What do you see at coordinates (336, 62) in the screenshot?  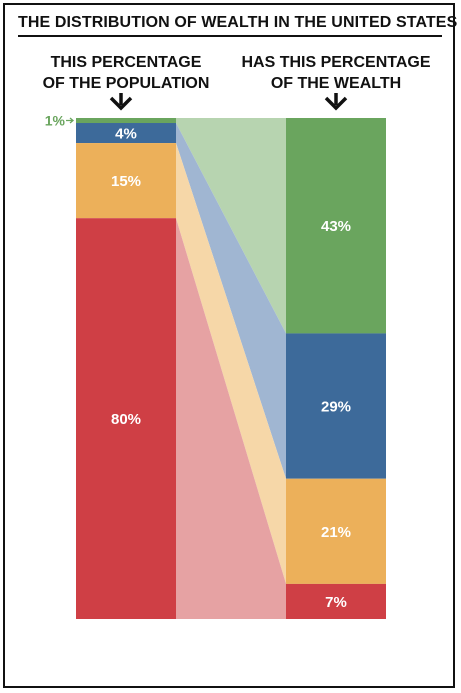 I see `right-header-line-1: HAS THIS PERCENTAGE` at bounding box center [336, 62].